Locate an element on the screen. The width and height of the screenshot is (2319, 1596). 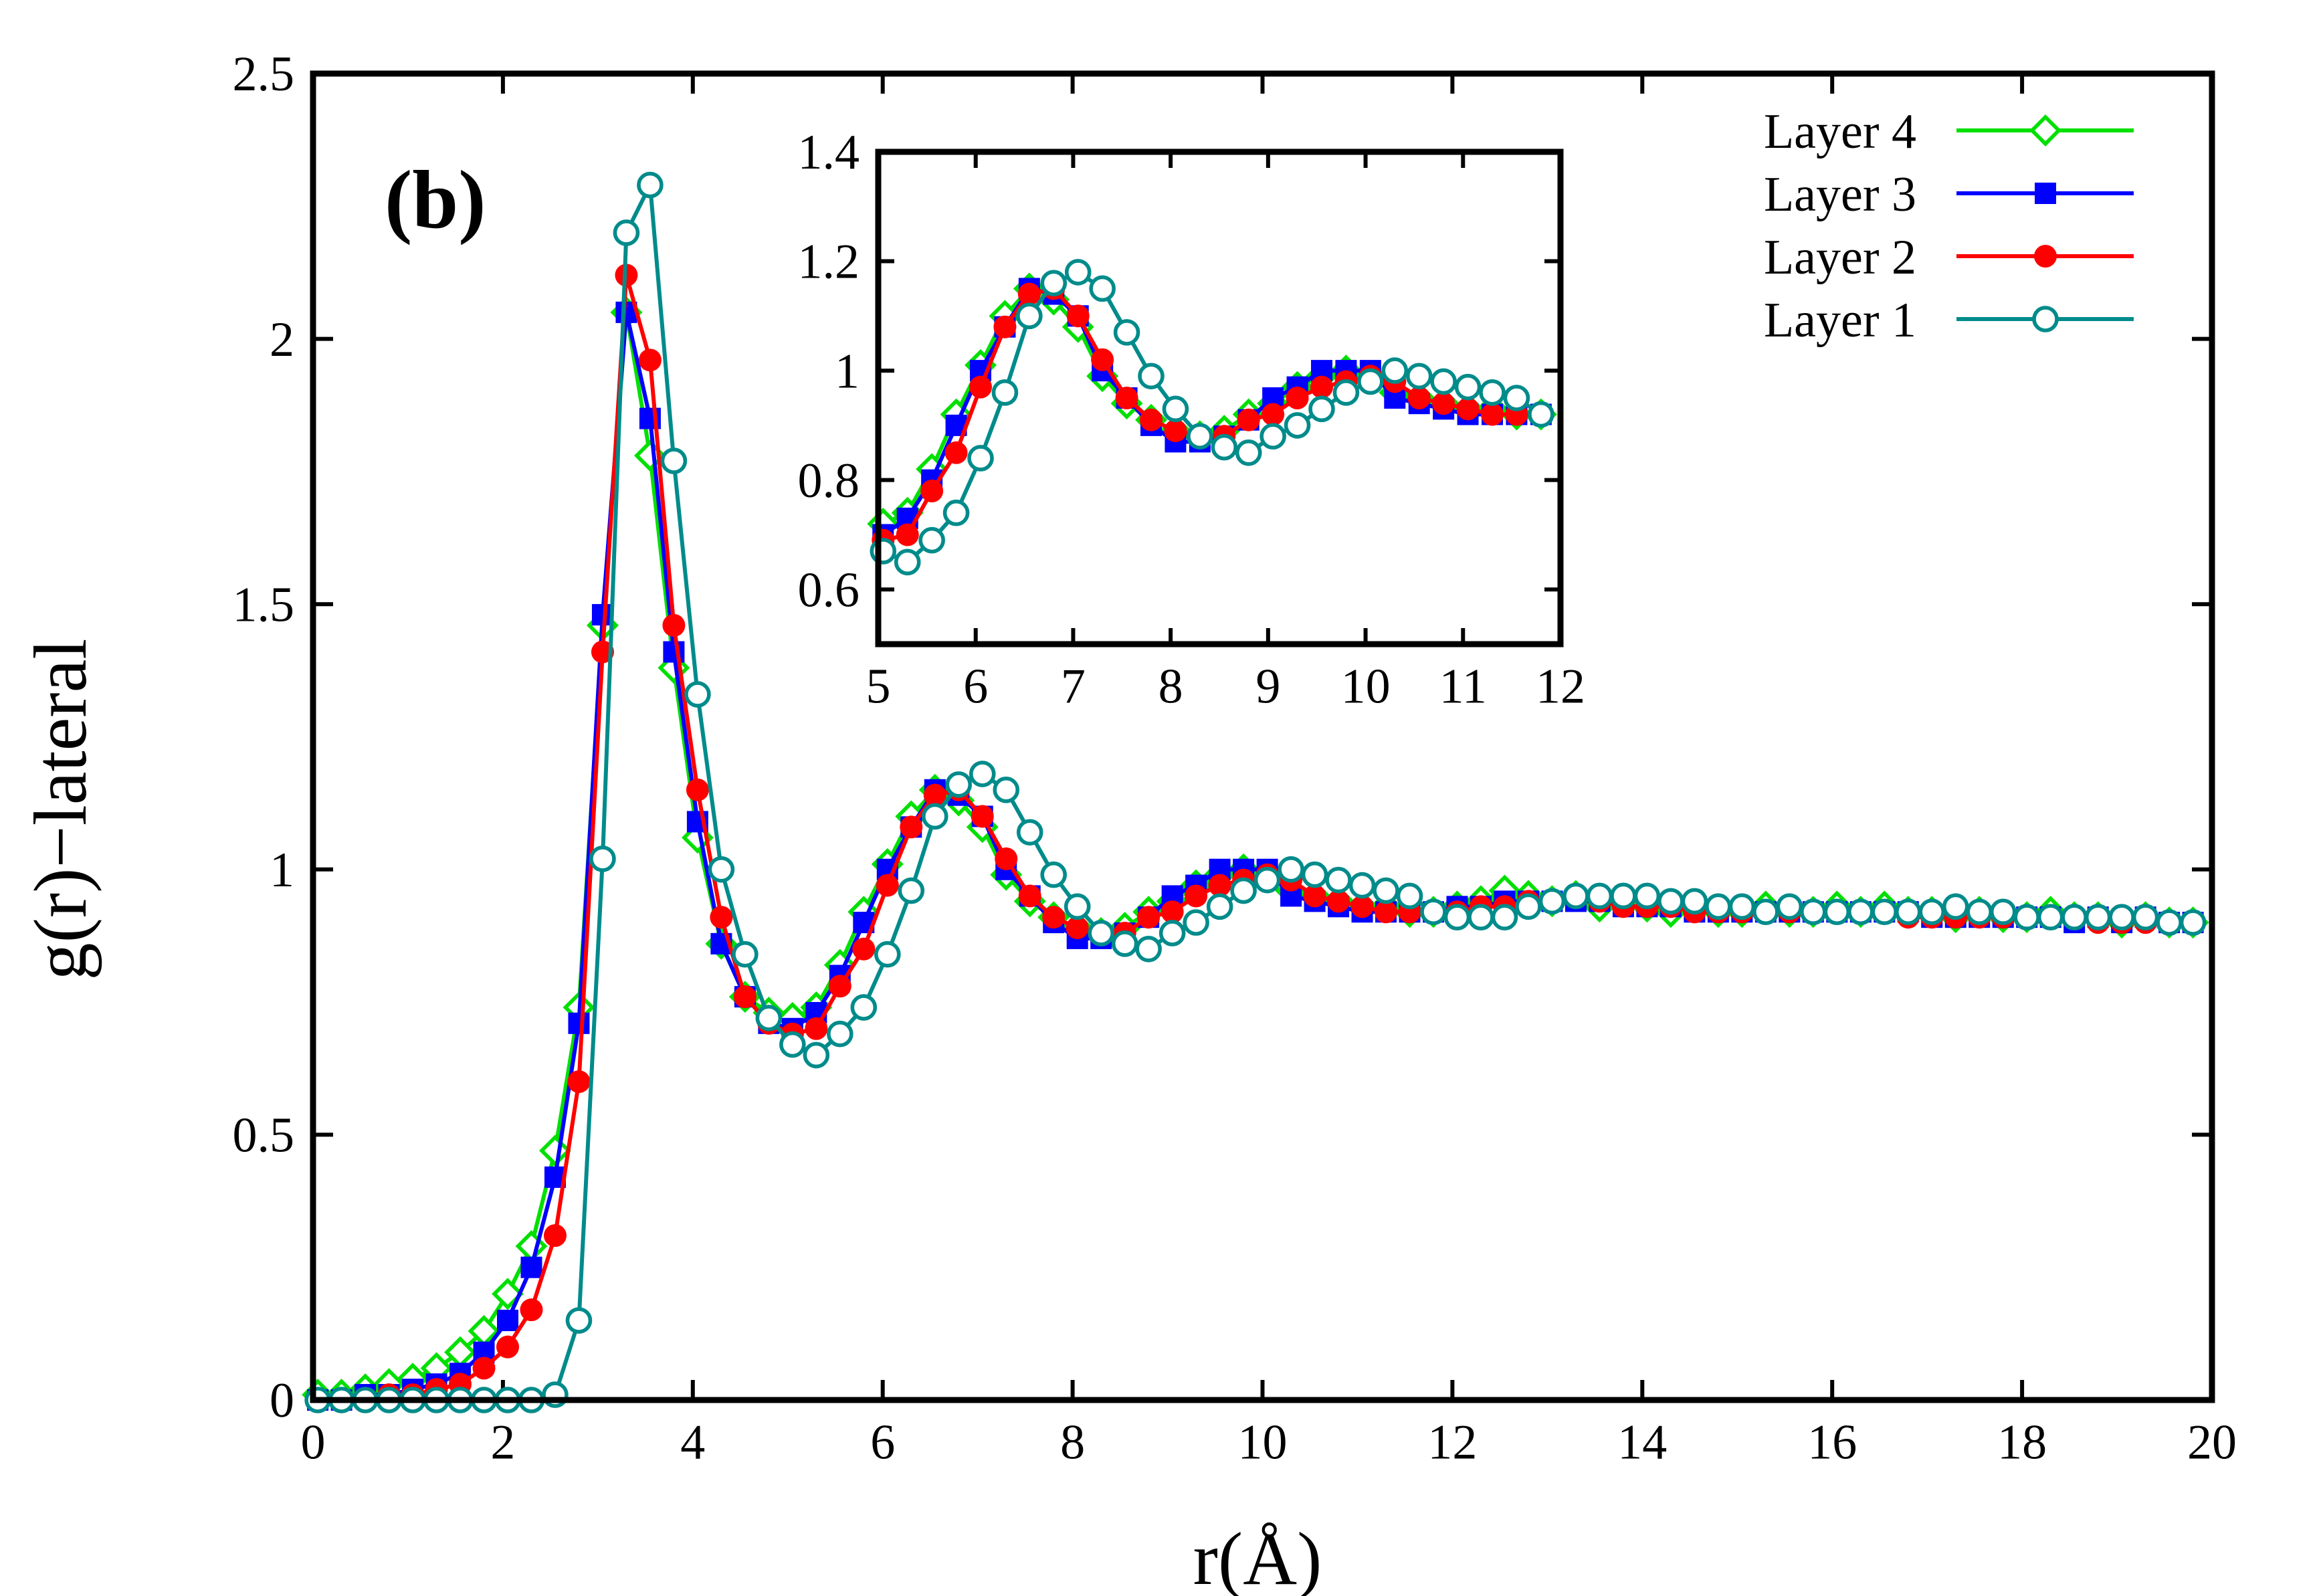
main-y-tick-label: 1.5 is located at coordinates (264, 604).